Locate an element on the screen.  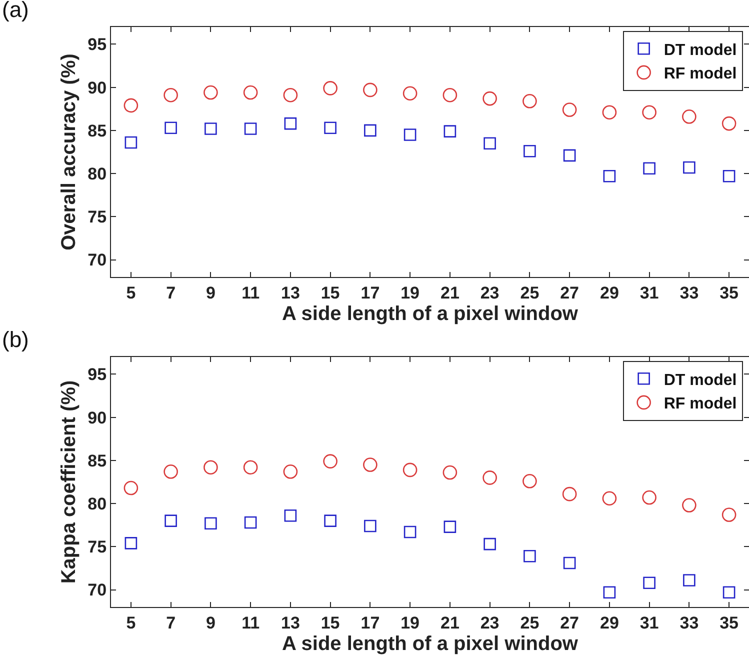
x-tick-label: 35 is located at coordinates (729, 622).